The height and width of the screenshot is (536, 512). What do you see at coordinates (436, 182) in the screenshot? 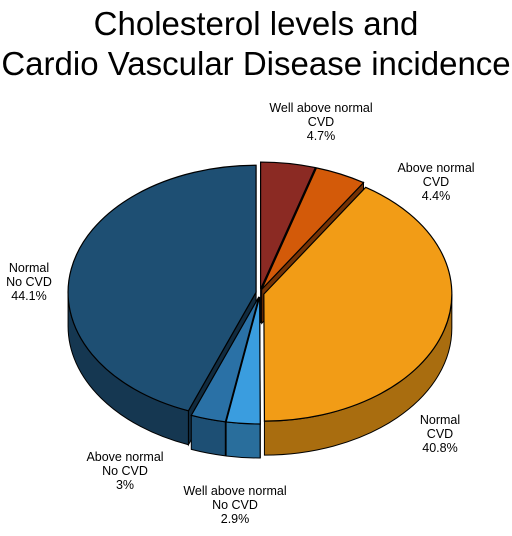
I see `slice-label-above-normal-cvd: Above normal CVD 4.4%` at bounding box center [436, 182].